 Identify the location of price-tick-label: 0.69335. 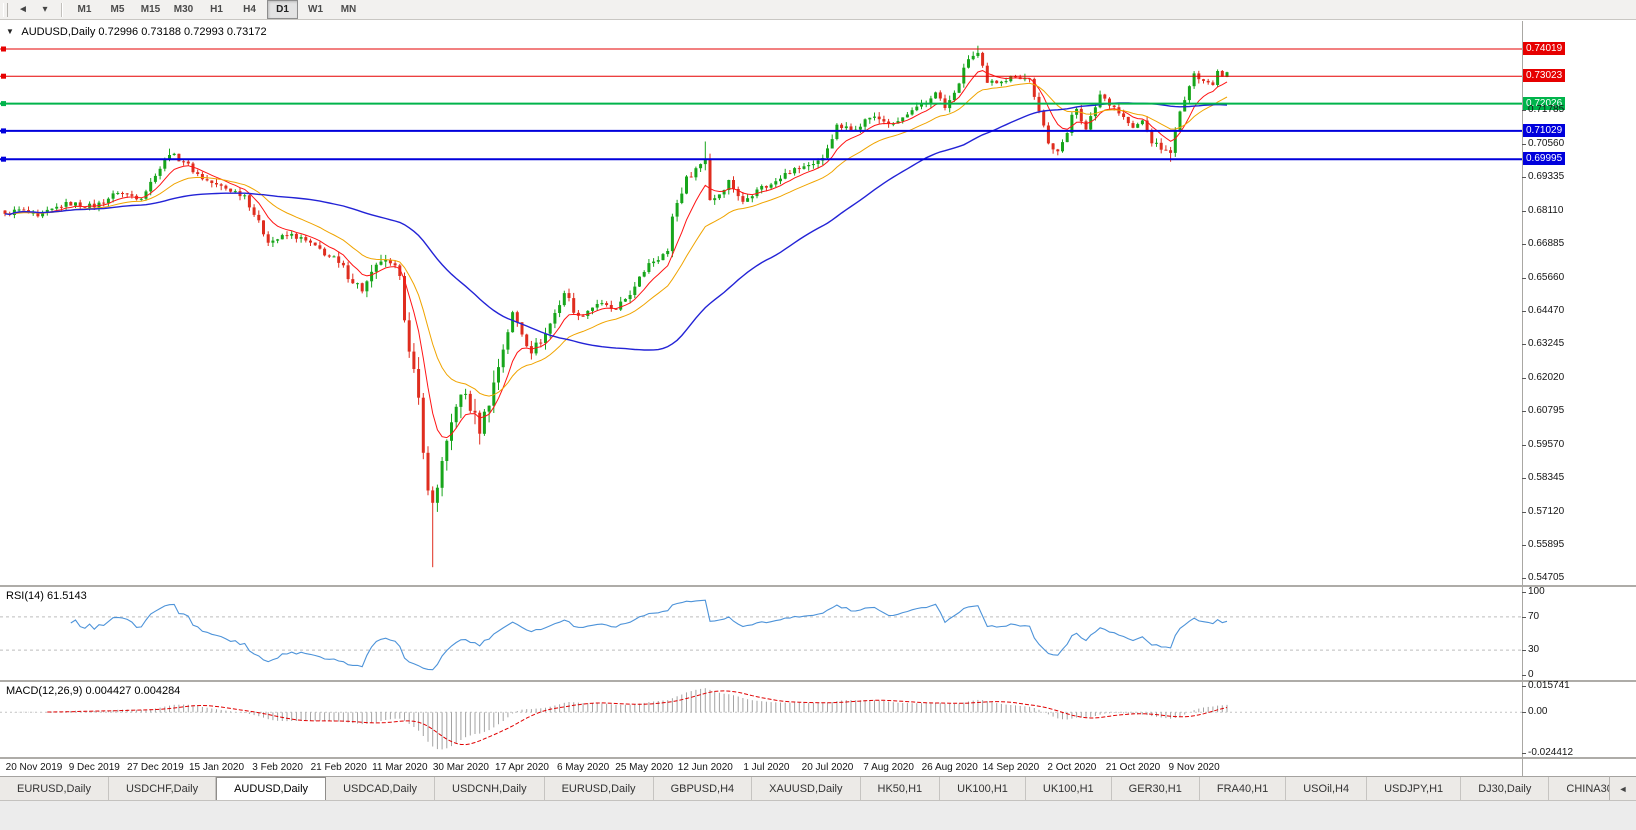
(1546, 176).